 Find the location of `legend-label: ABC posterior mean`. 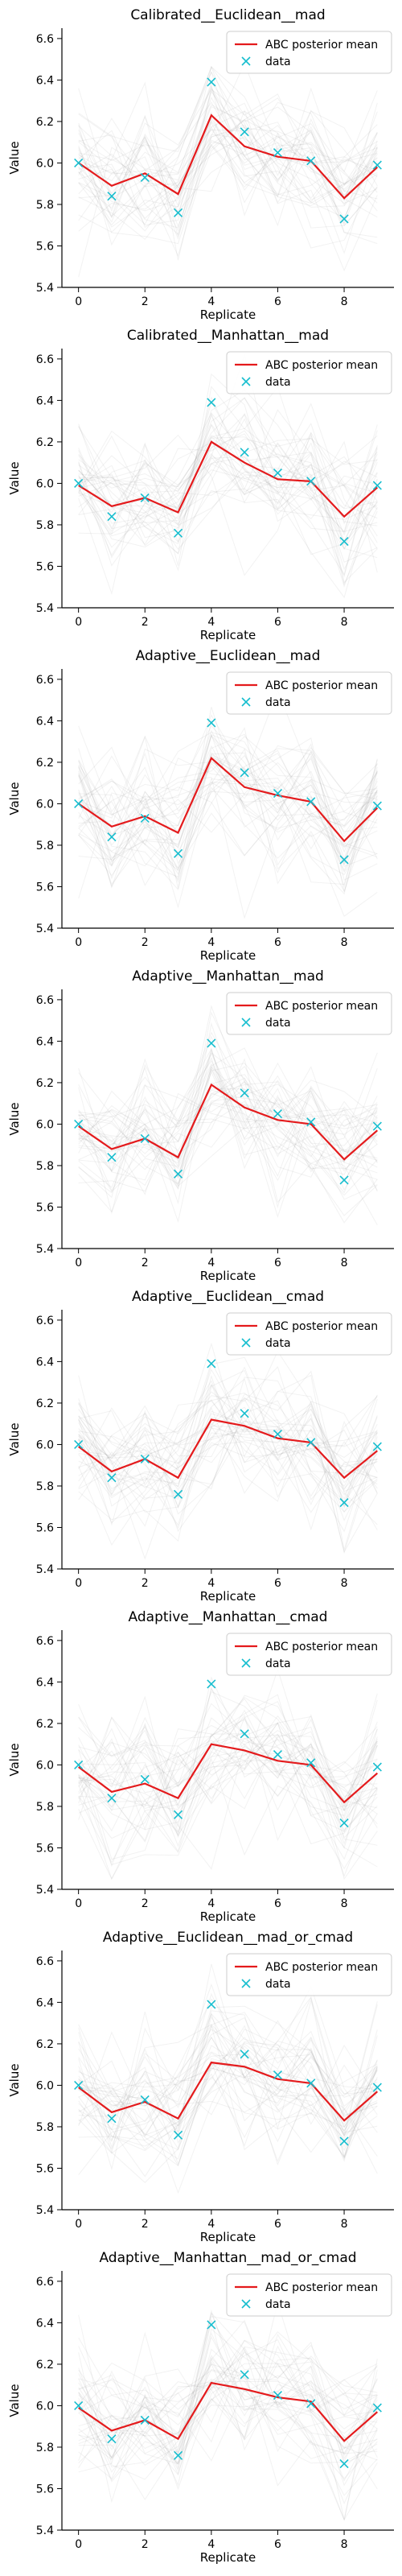

legend-label: ABC posterior mean is located at coordinates (321, 1967).